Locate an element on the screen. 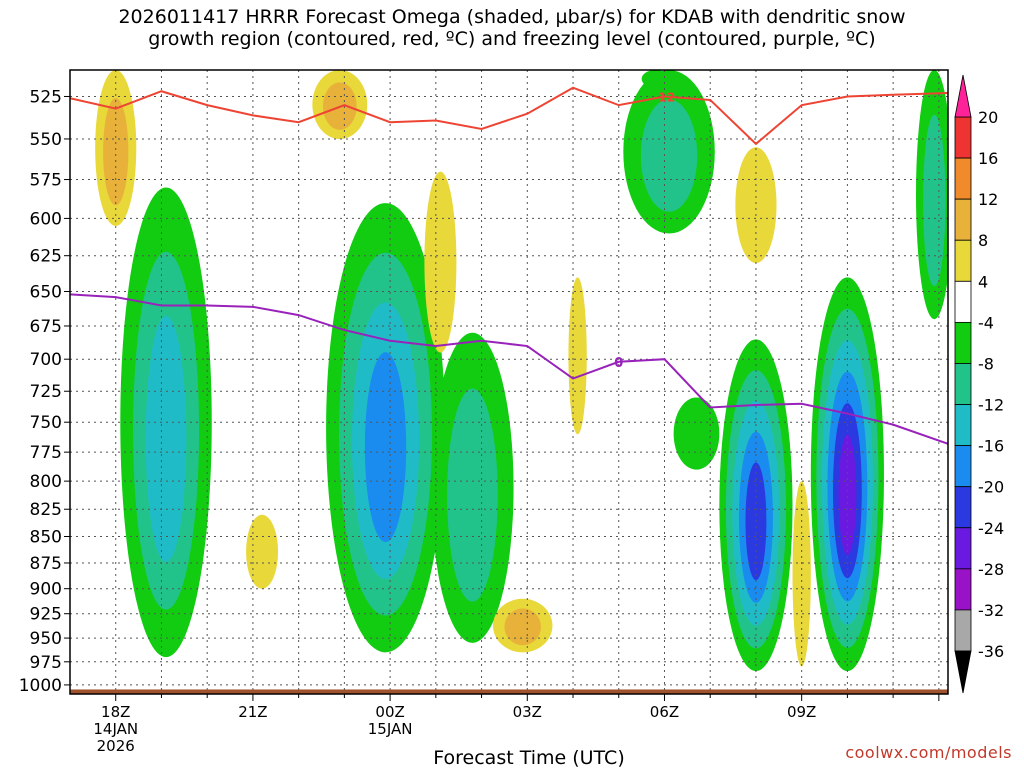 This screenshot has height=768, width=1024. colorbar-label: -28 is located at coordinates (991, 569).